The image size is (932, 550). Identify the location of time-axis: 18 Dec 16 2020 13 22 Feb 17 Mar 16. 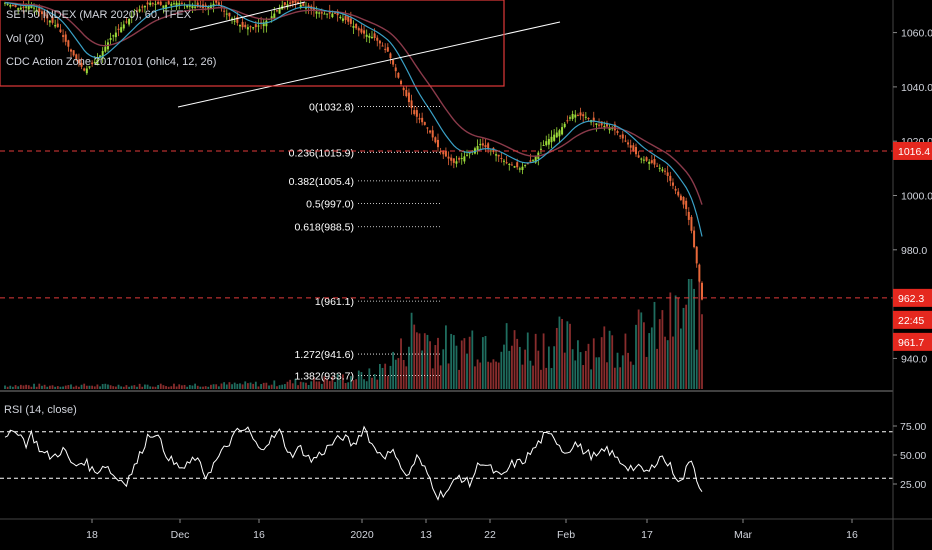
(472, 530).